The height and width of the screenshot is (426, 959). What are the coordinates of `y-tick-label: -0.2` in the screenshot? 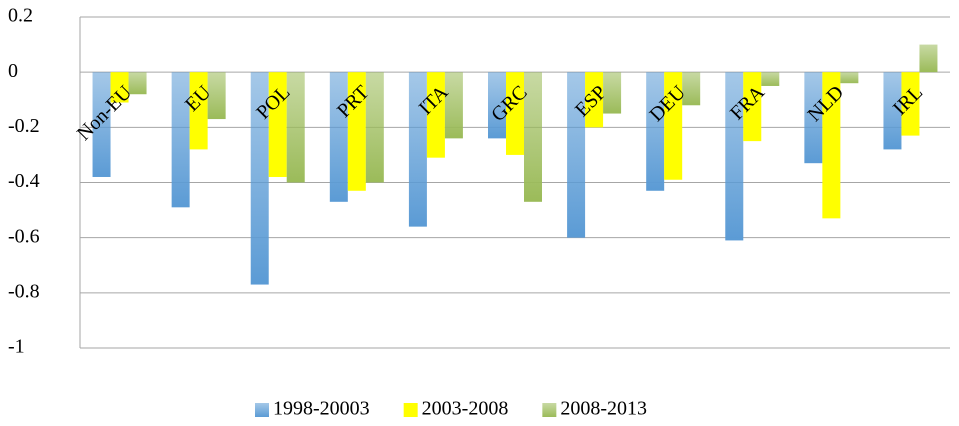 It's located at (24, 126).